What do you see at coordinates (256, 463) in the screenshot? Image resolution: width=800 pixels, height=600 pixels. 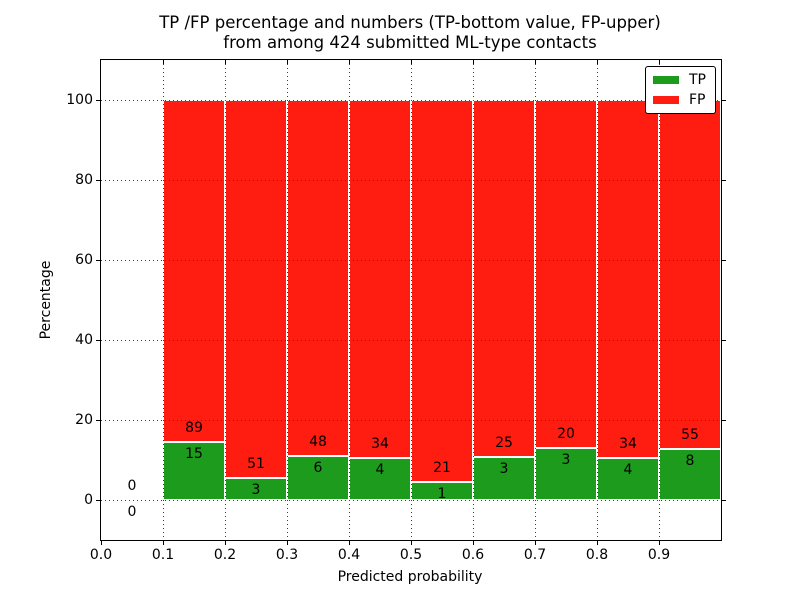 I see `fp-count-label: 51` at bounding box center [256, 463].